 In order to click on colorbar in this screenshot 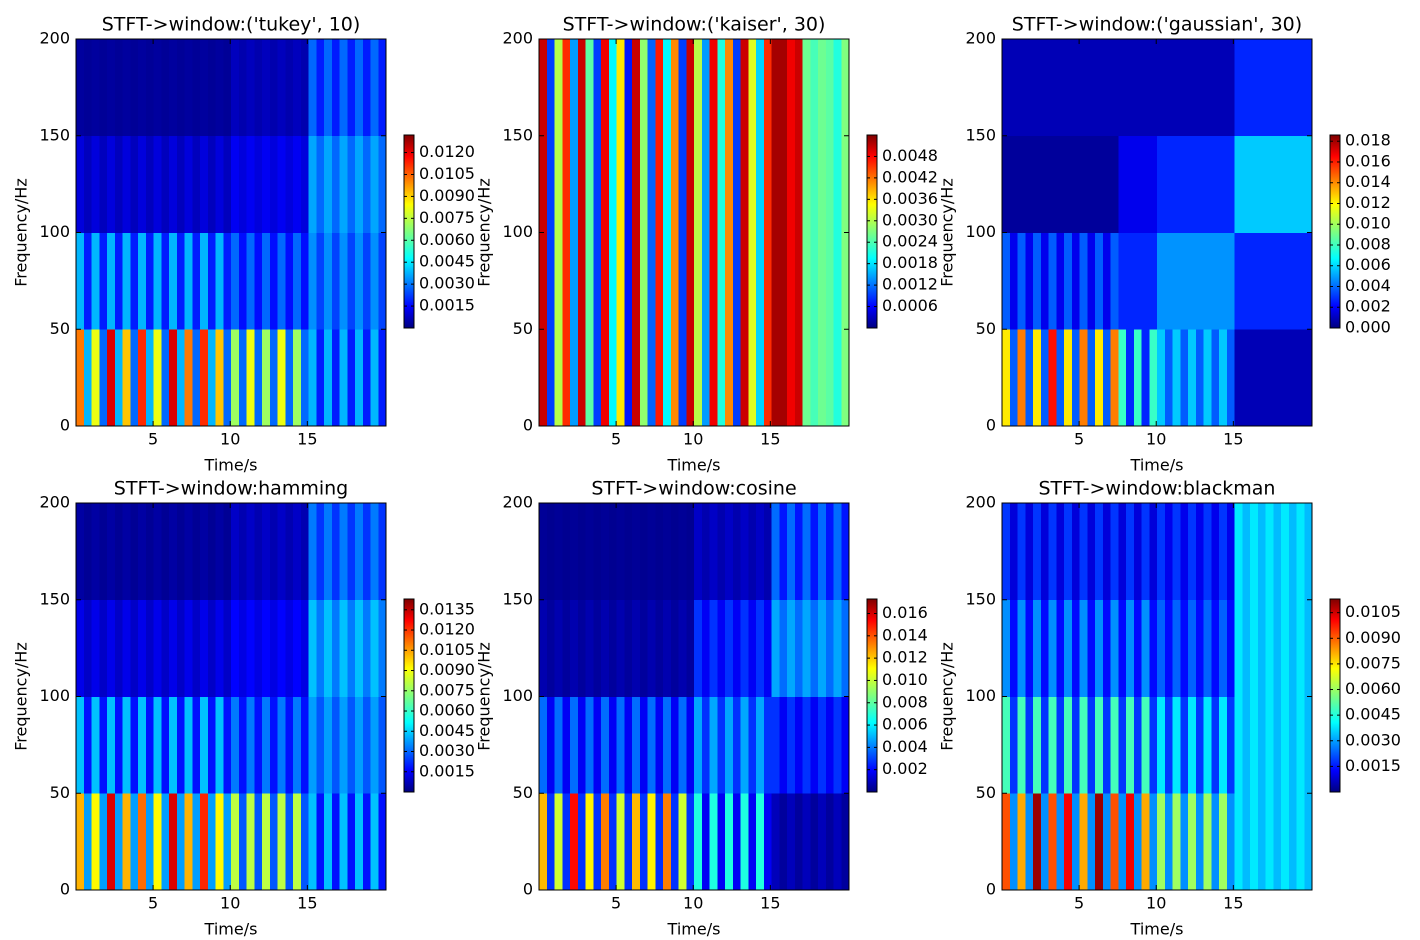, I will do `click(1335, 695)`.